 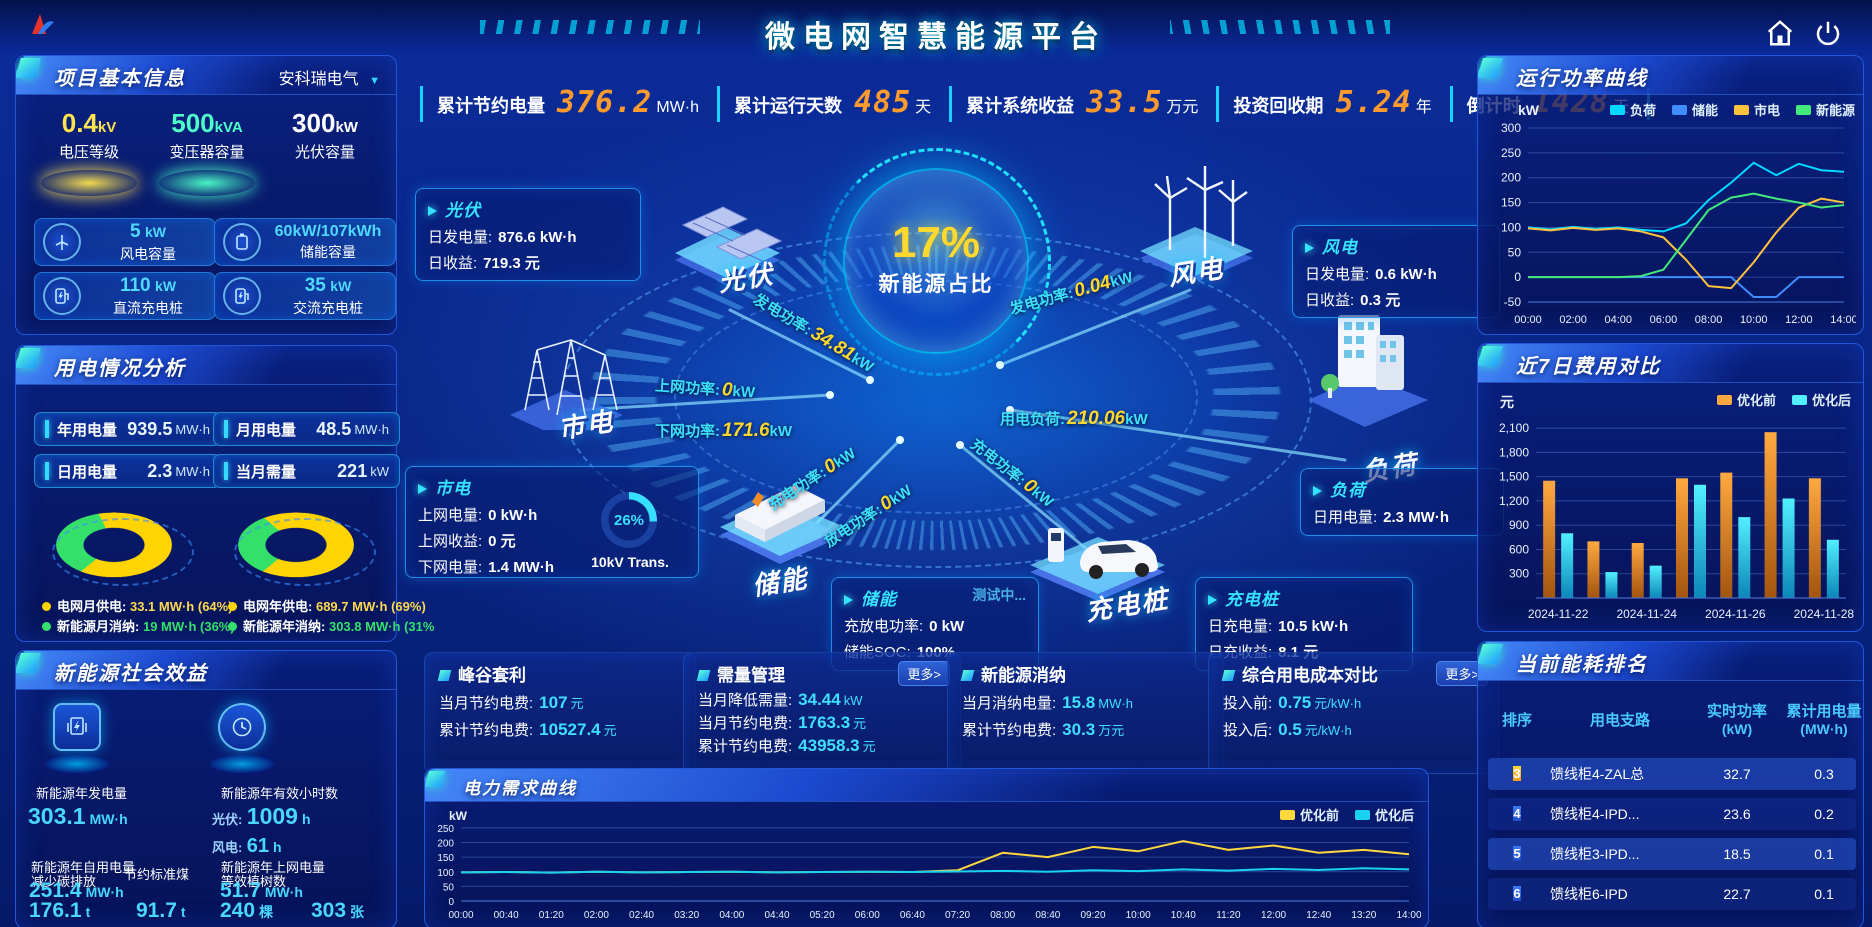 I want to click on demand-more-button: 更多>, so click(x=924, y=673).